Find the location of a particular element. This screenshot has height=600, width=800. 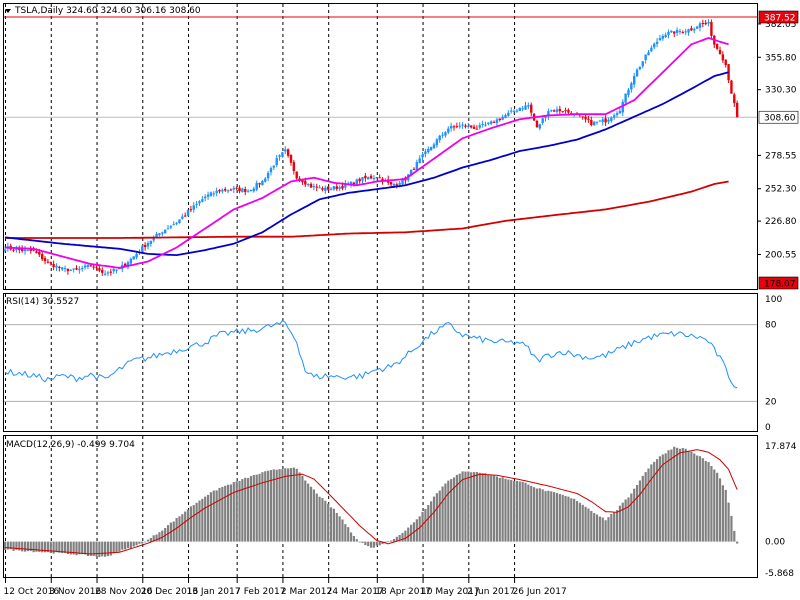

time-tick-label: 7 Feb 2017 is located at coordinates (260, 592).